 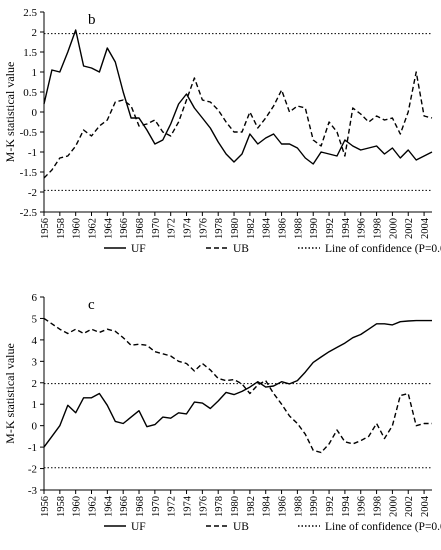 What do you see at coordinates (91, 305) in the screenshot?
I see `panel-label: c` at bounding box center [91, 305].